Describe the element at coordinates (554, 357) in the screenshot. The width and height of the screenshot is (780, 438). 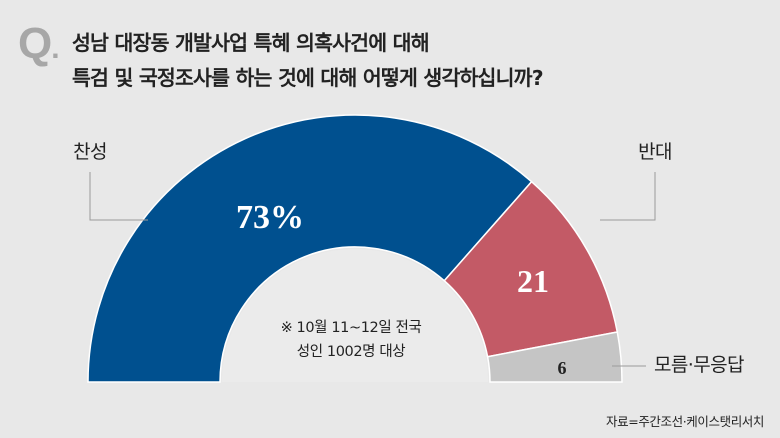
I see `slice-unsure` at that location.